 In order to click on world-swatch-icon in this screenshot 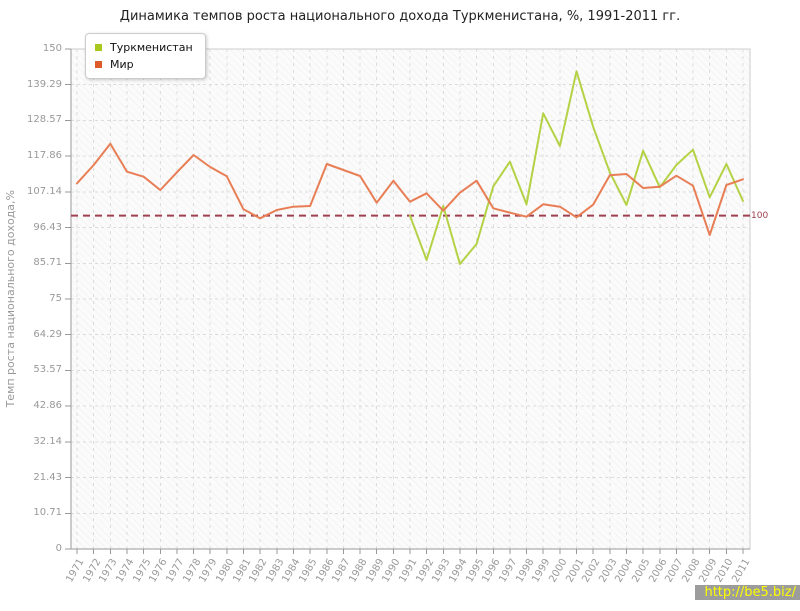, I will do `click(98, 64)`.